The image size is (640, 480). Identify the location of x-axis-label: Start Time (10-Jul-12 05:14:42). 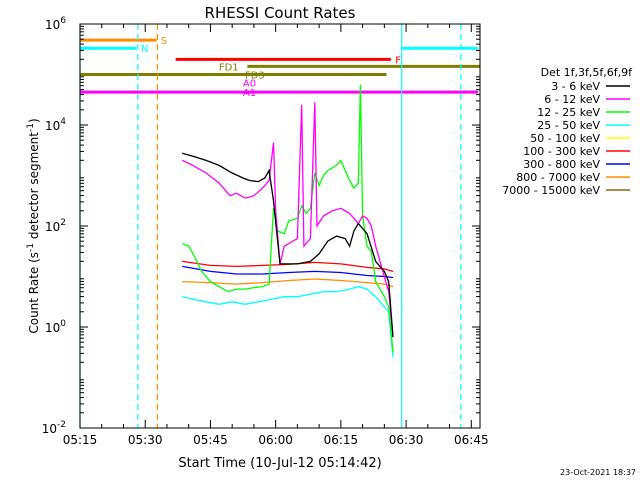
(279, 463).